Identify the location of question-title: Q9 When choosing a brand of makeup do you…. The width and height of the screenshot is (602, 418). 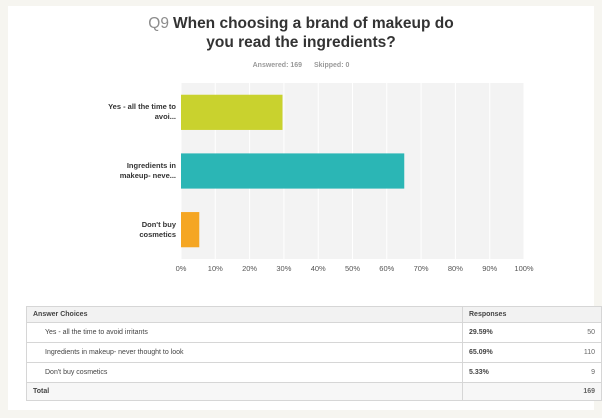
(301, 33).